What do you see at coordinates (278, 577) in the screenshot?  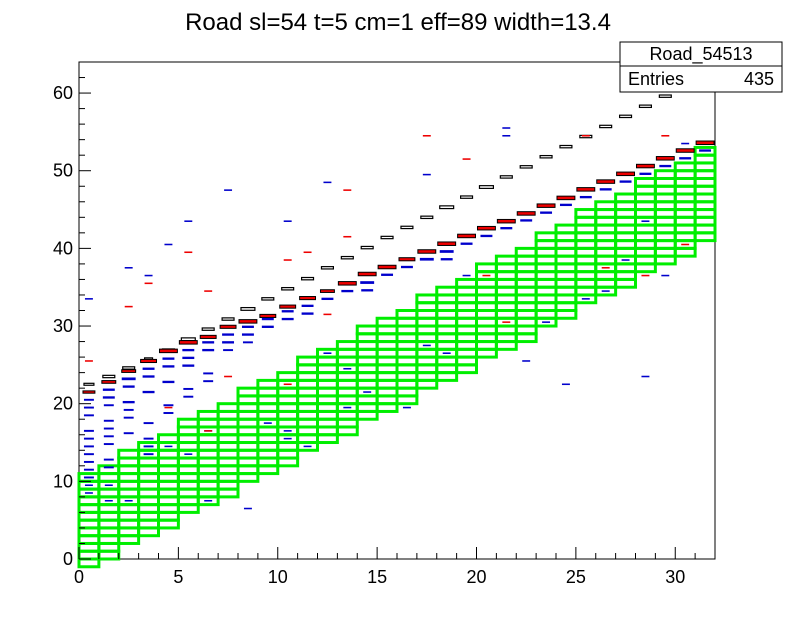 I see `x-tick-label: 10` at bounding box center [278, 577].